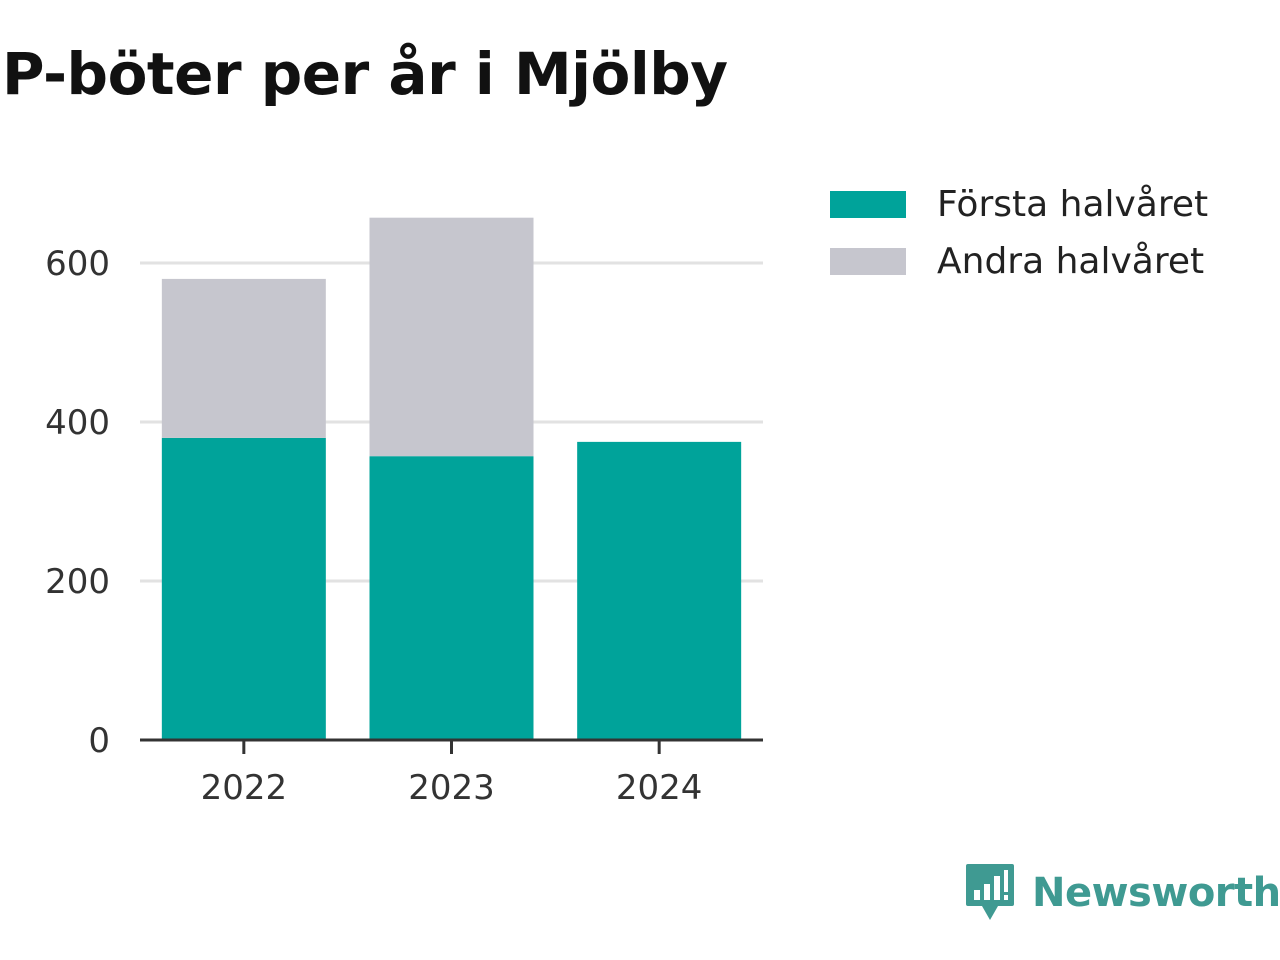 This screenshot has width=1280, height=960. I want to click on x-axis-ticks: 2022 2023 2024, so click(452, 774).